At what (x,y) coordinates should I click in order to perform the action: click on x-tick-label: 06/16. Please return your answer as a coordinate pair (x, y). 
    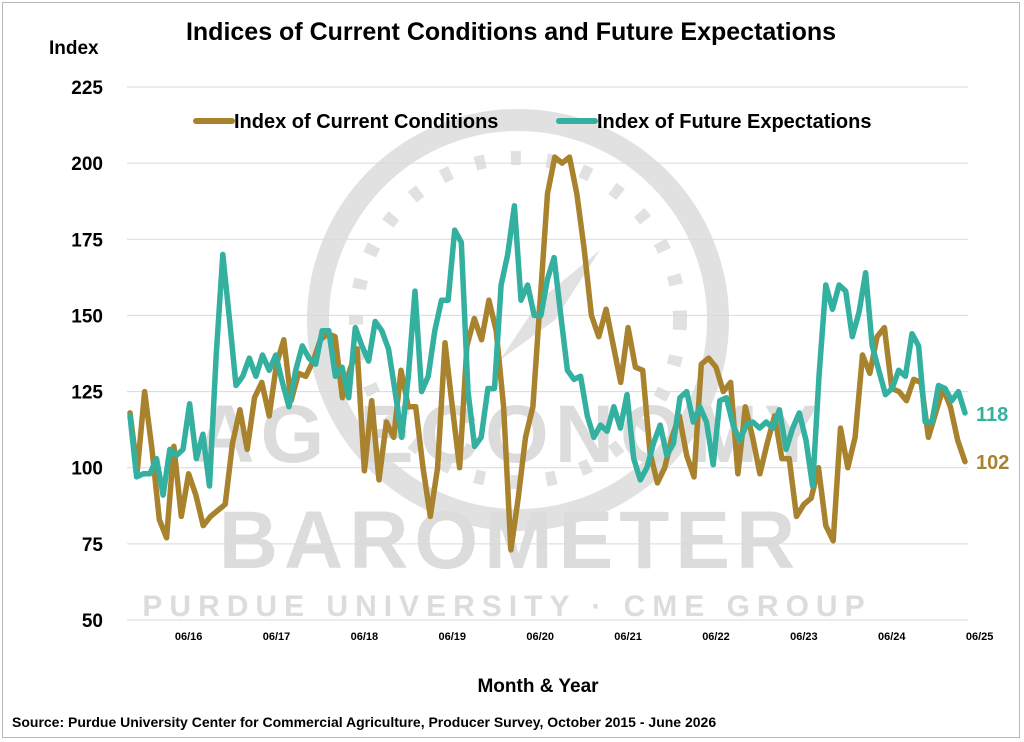
    Looking at the image, I should click on (189, 637).